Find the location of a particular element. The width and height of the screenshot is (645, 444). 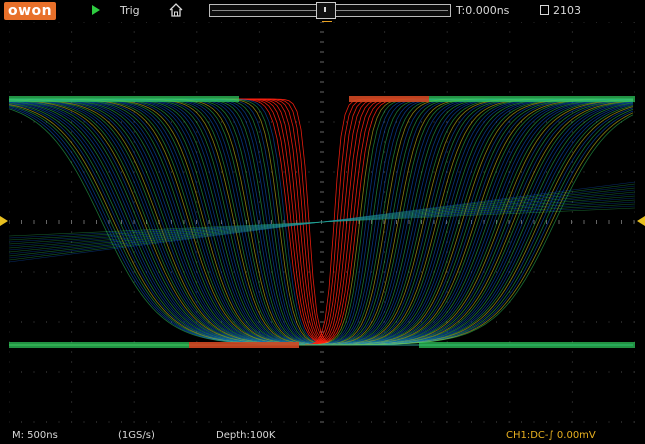

trigger-level-marker is located at coordinates (641, 221).